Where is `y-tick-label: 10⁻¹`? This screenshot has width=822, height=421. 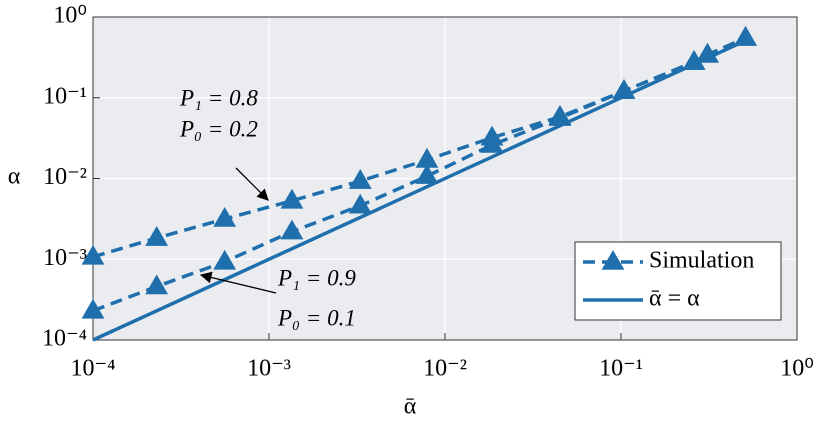
y-tick-label: 10⁻¹ is located at coordinates (65, 96).